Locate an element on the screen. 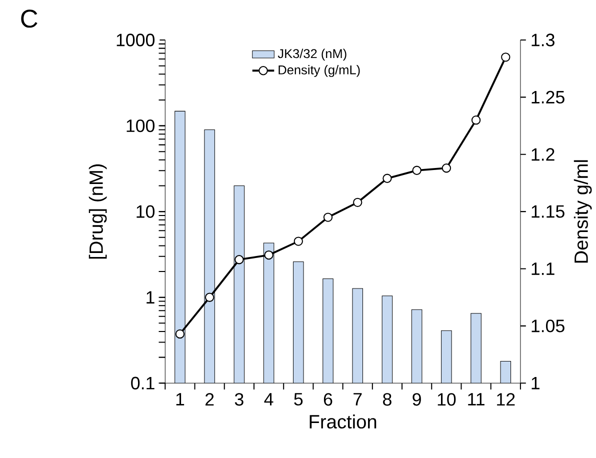 The height and width of the screenshot is (458, 596). x-tick-label: 7 is located at coordinates (358, 399).